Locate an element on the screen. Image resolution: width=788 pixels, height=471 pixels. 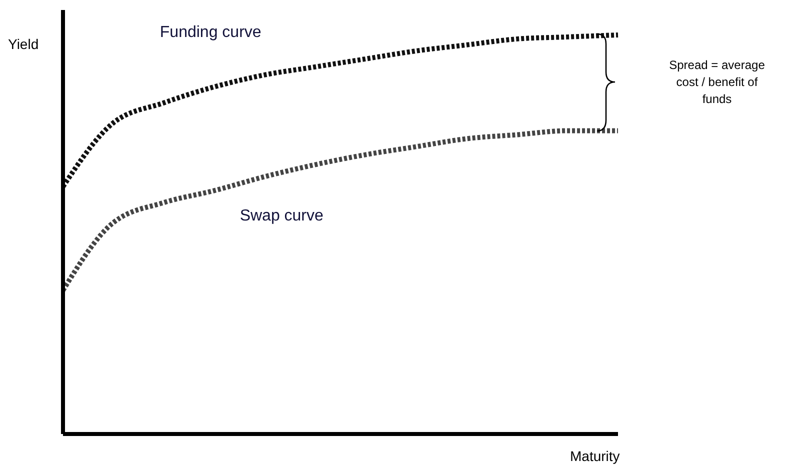
x-axis-title: Maturity is located at coordinates (595, 456).